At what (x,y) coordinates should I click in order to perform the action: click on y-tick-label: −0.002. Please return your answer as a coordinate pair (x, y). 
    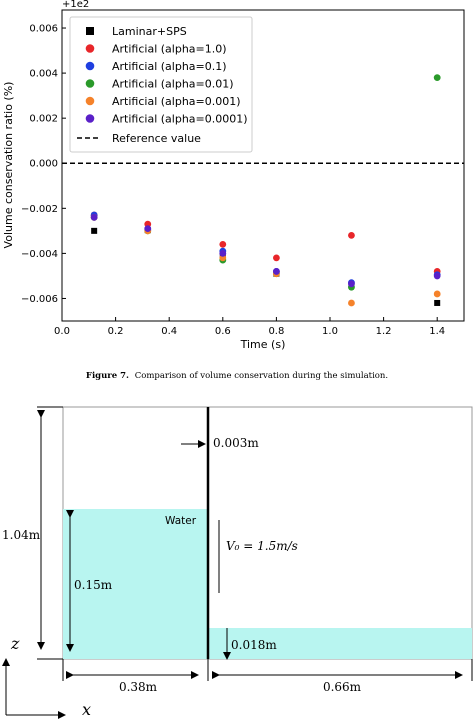
    Looking at the image, I should click on (39, 209).